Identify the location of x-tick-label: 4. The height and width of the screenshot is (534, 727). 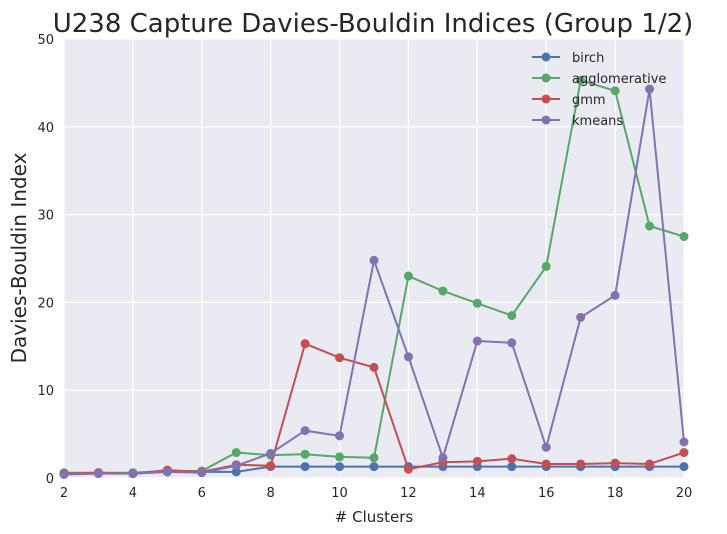
(133, 493).